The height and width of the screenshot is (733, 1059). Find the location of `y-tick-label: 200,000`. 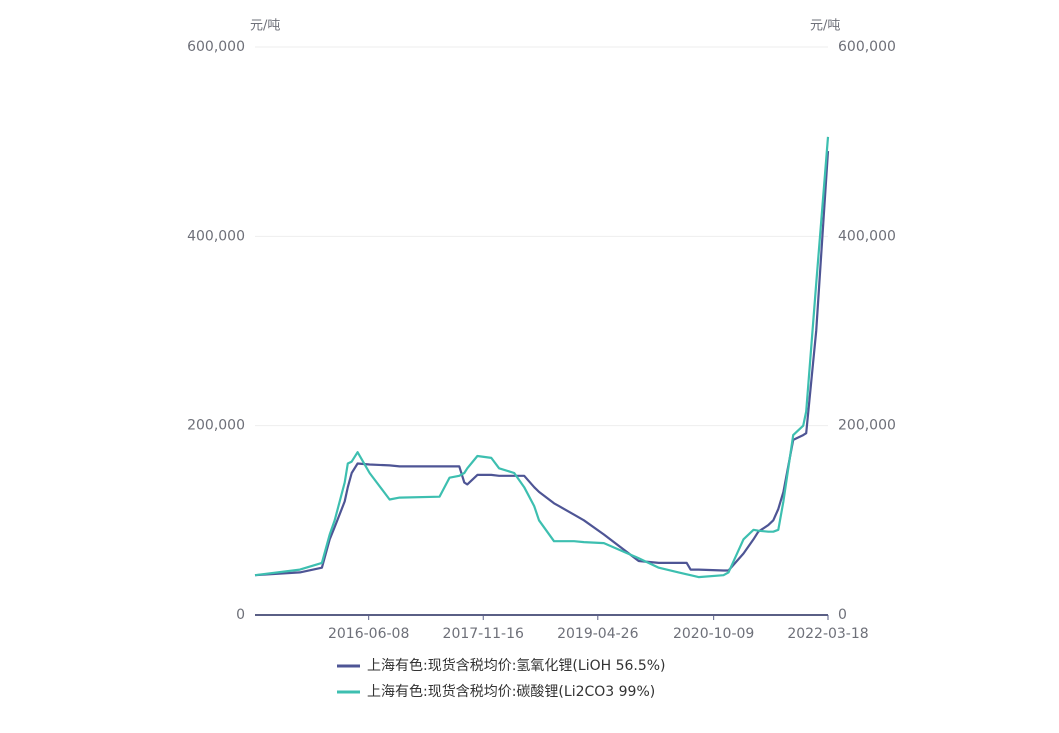

y-tick-label: 200,000 is located at coordinates (216, 426).